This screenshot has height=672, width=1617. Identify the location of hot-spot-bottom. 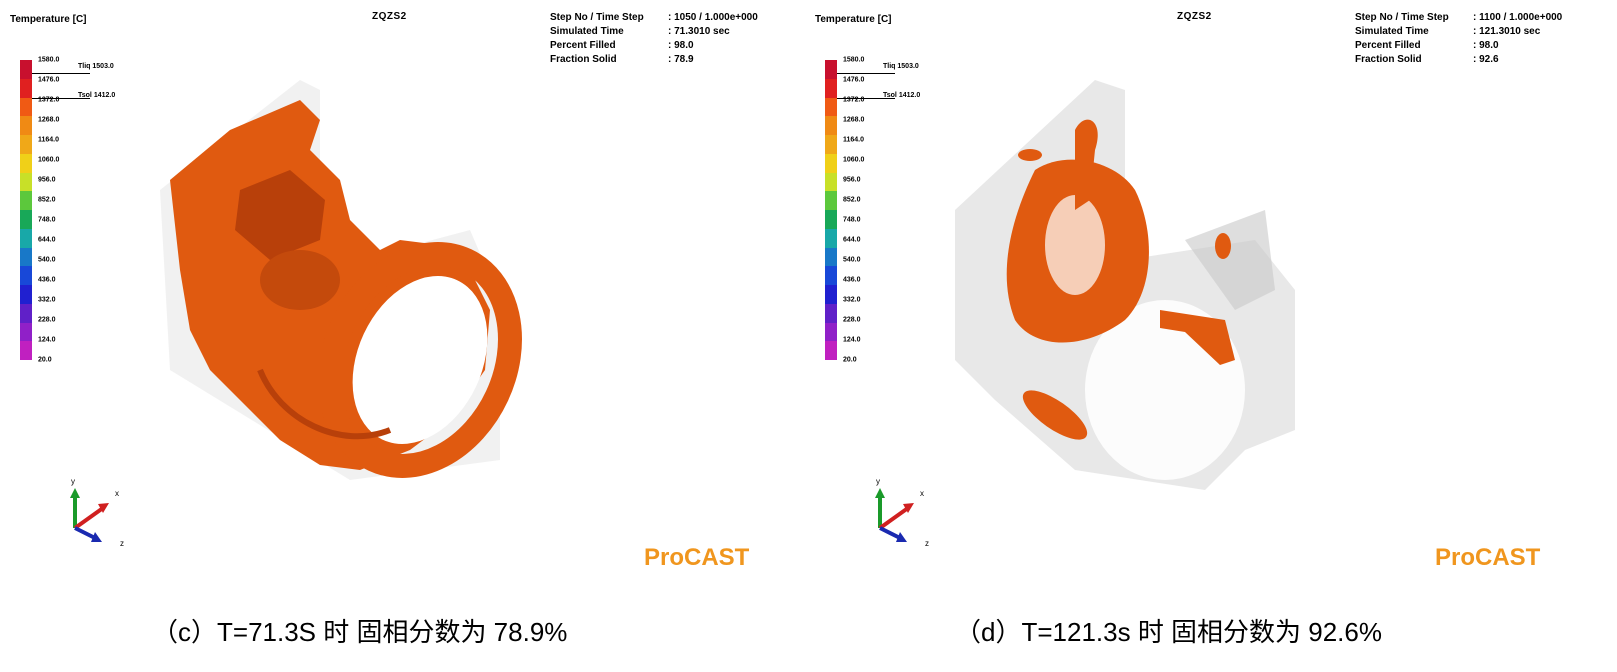
(1055, 415).